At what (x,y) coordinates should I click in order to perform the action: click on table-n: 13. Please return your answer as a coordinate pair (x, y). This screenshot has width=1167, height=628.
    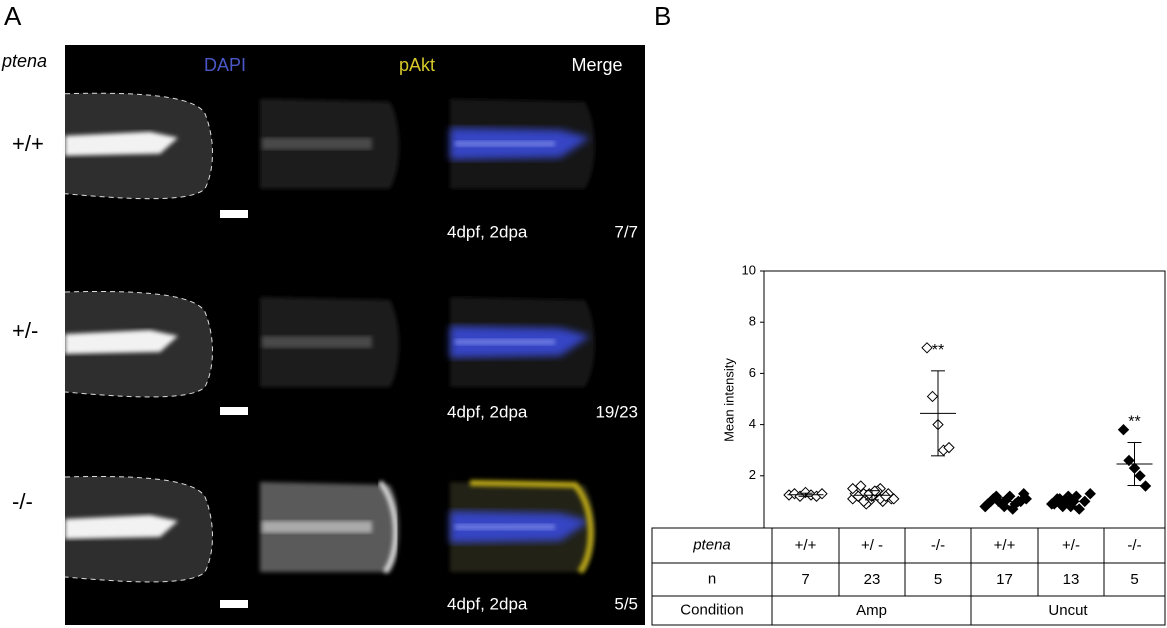
    Looking at the image, I should click on (1071, 579).